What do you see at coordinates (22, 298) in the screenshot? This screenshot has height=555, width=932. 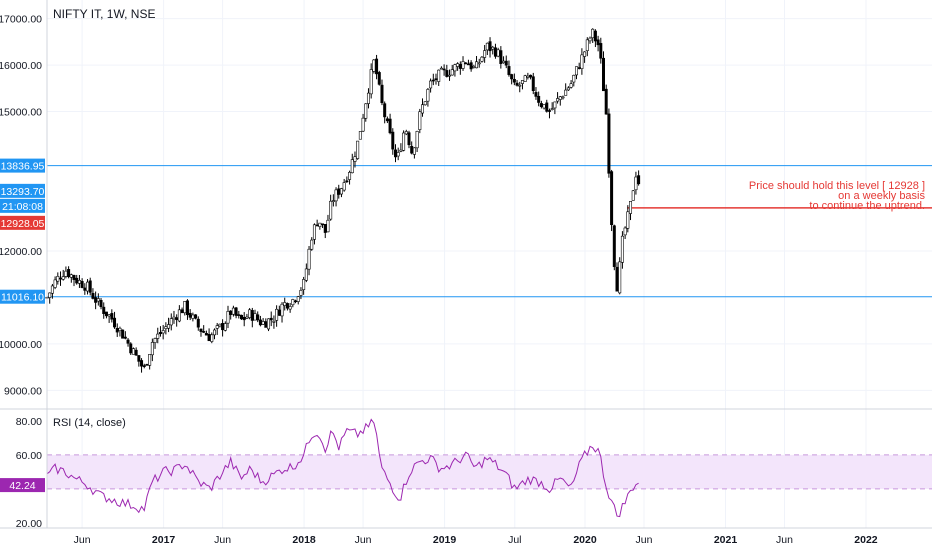 I see `level-badge: 11016.10` at bounding box center [22, 298].